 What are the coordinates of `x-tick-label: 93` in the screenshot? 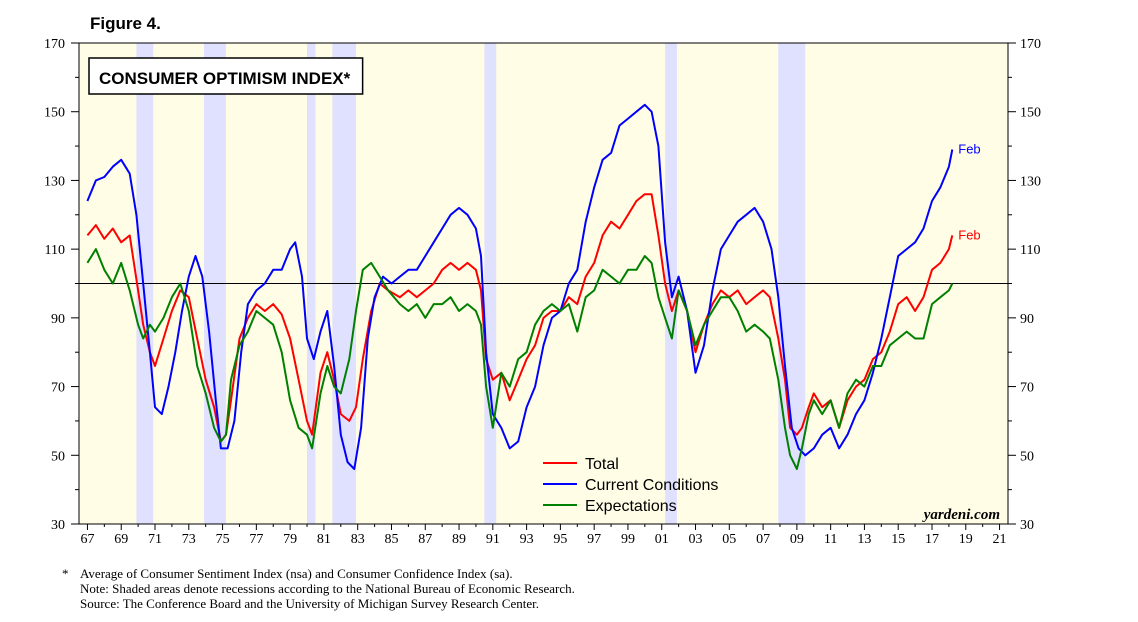 It's located at (527, 539).